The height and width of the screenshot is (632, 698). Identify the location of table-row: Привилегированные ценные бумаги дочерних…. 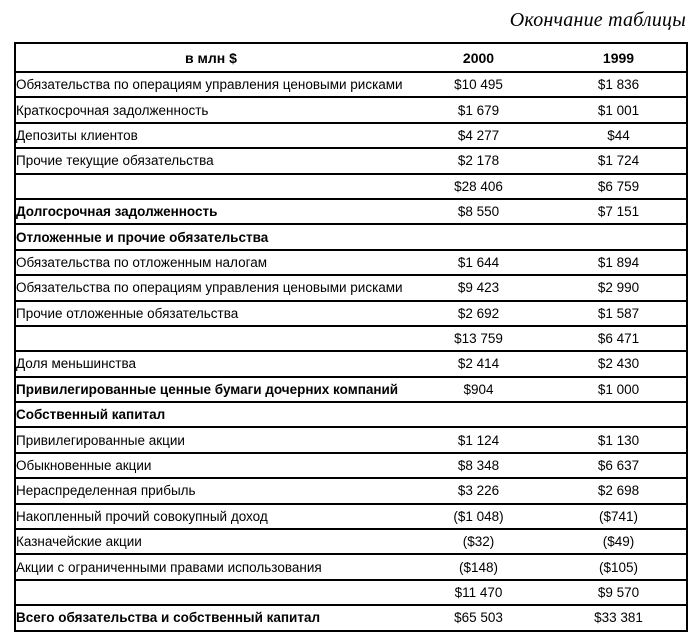
(351, 390).